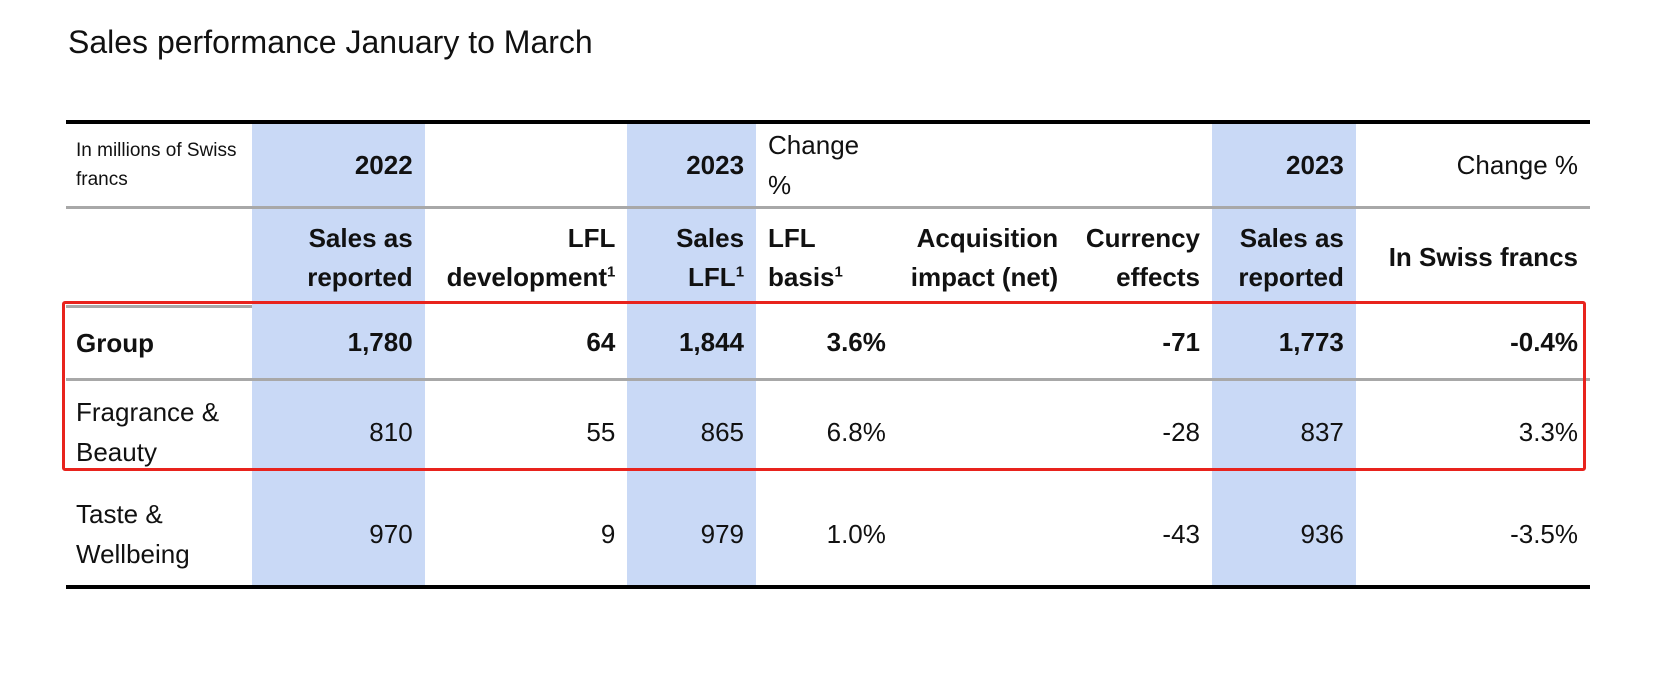  Describe the element at coordinates (1472, 536) in the screenshot. I see `cell-chf-change: -3.5%` at that location.